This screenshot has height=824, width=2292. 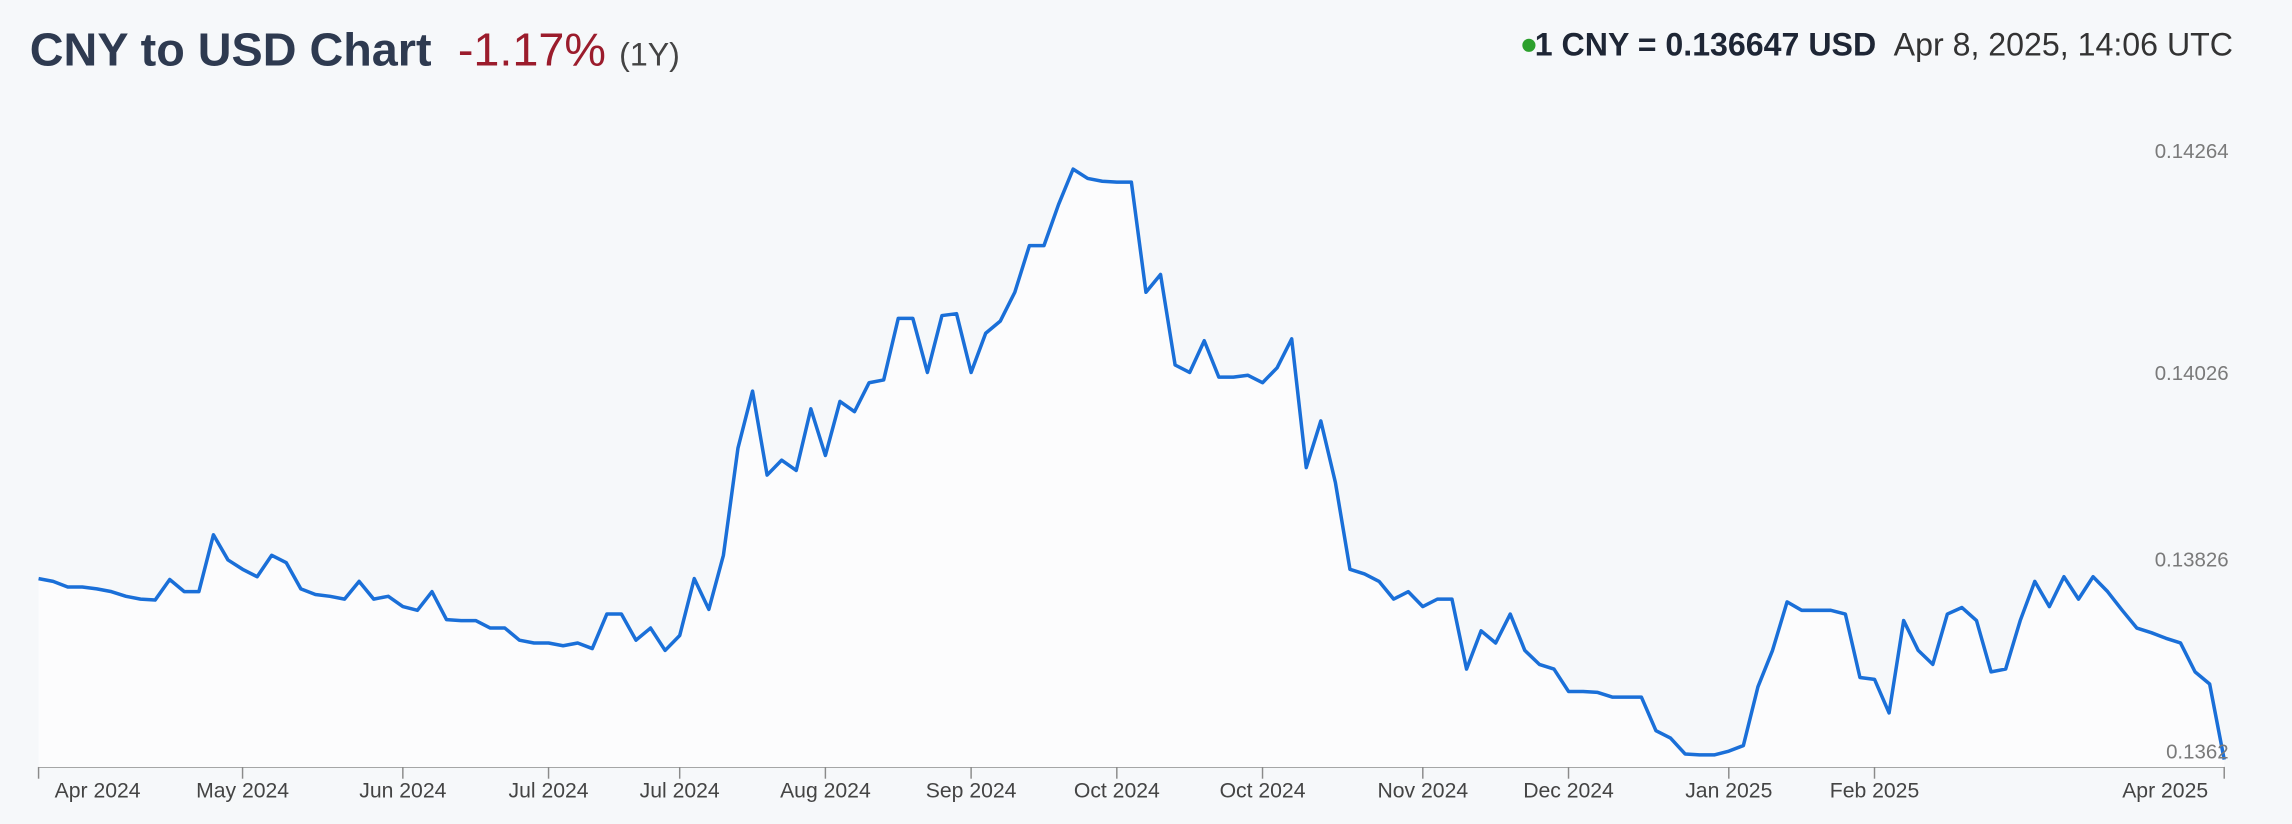 I want to click on x-tick-label: Feb 2025, so click(x=1874, y=791).